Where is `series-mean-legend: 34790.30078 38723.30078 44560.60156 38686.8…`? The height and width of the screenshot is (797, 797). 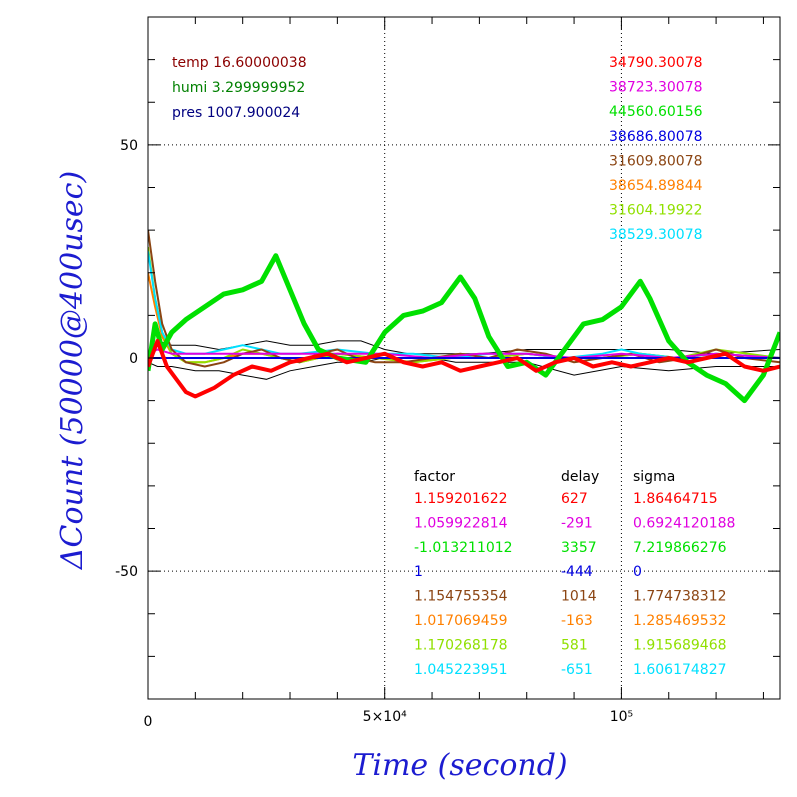
series-mean-legend: 34790.30078 38723.30078 44560.60156 38686.8… is located at coordinates (656, 149).